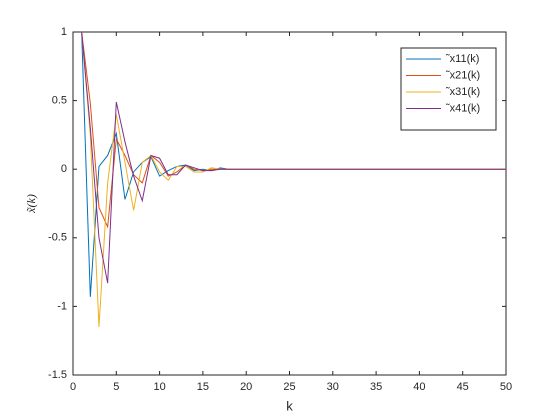 The width and height of the screenshot is (560, 420). I want to click on x-tick-label: 40, so click(419, 387).